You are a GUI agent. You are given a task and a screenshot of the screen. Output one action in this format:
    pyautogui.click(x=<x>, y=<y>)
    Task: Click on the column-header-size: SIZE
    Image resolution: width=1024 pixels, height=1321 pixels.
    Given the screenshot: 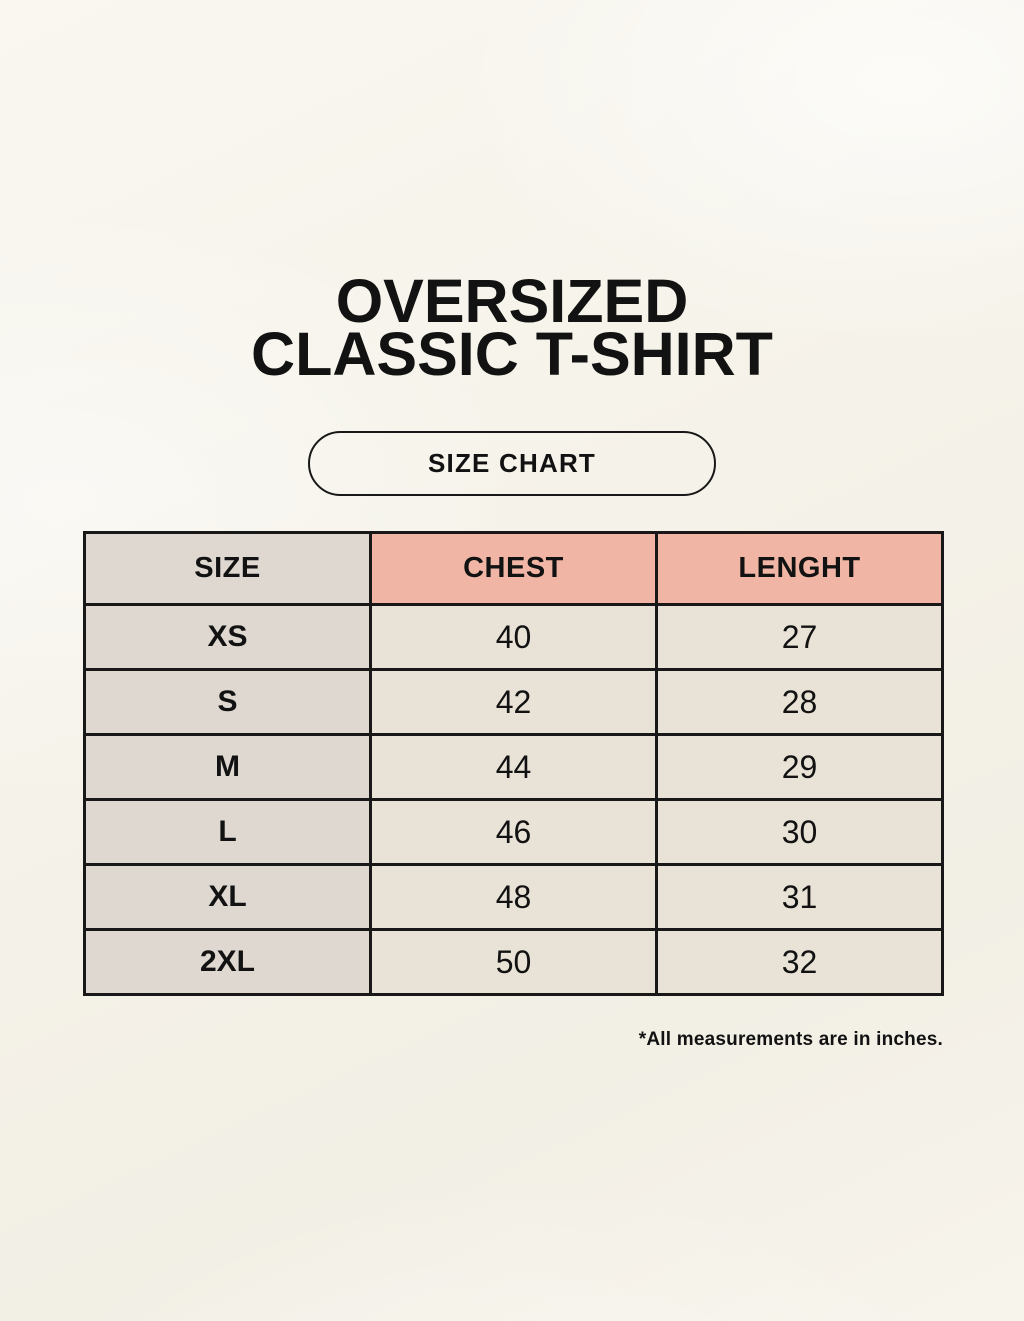 What is the action you would take?
    pyautogui.click(x=227, y=568)
    